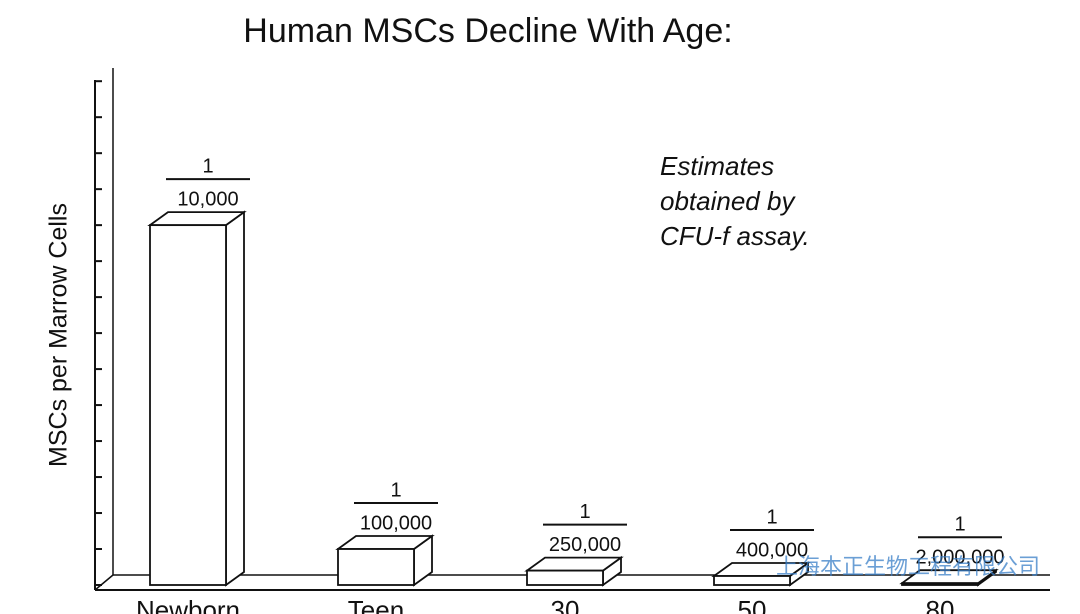 This screenshot has width=1080, height=614. I want to click on x-tick-label: 50, so click(752, 604).